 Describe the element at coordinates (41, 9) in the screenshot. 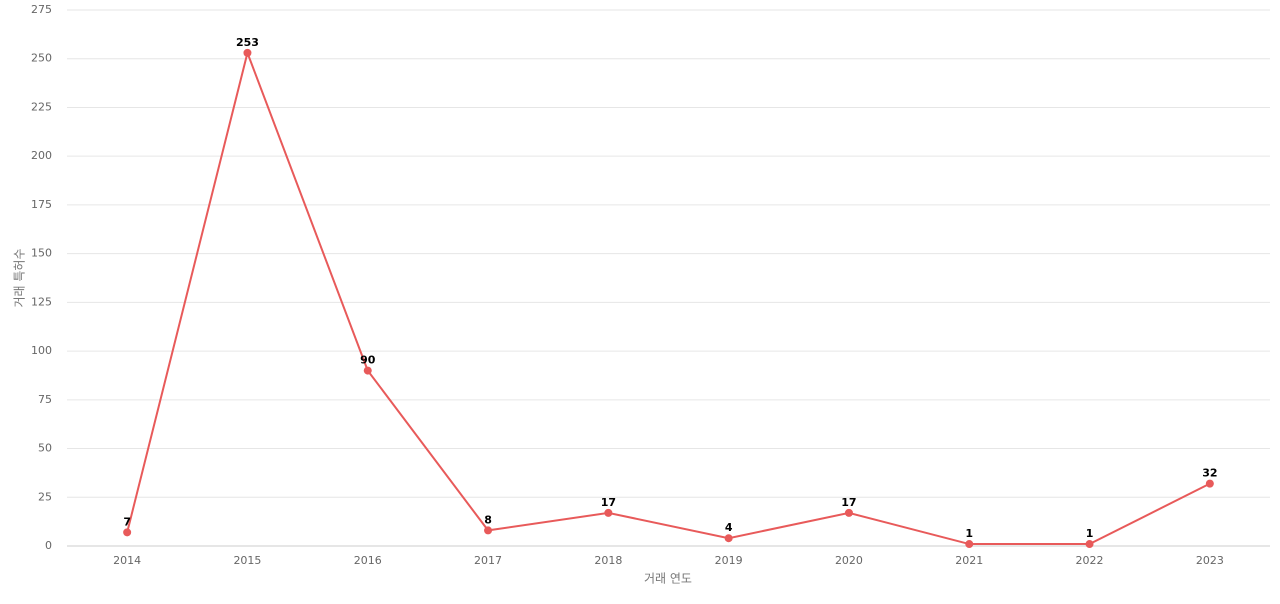

I see `y-tick-label: 275` at that location.